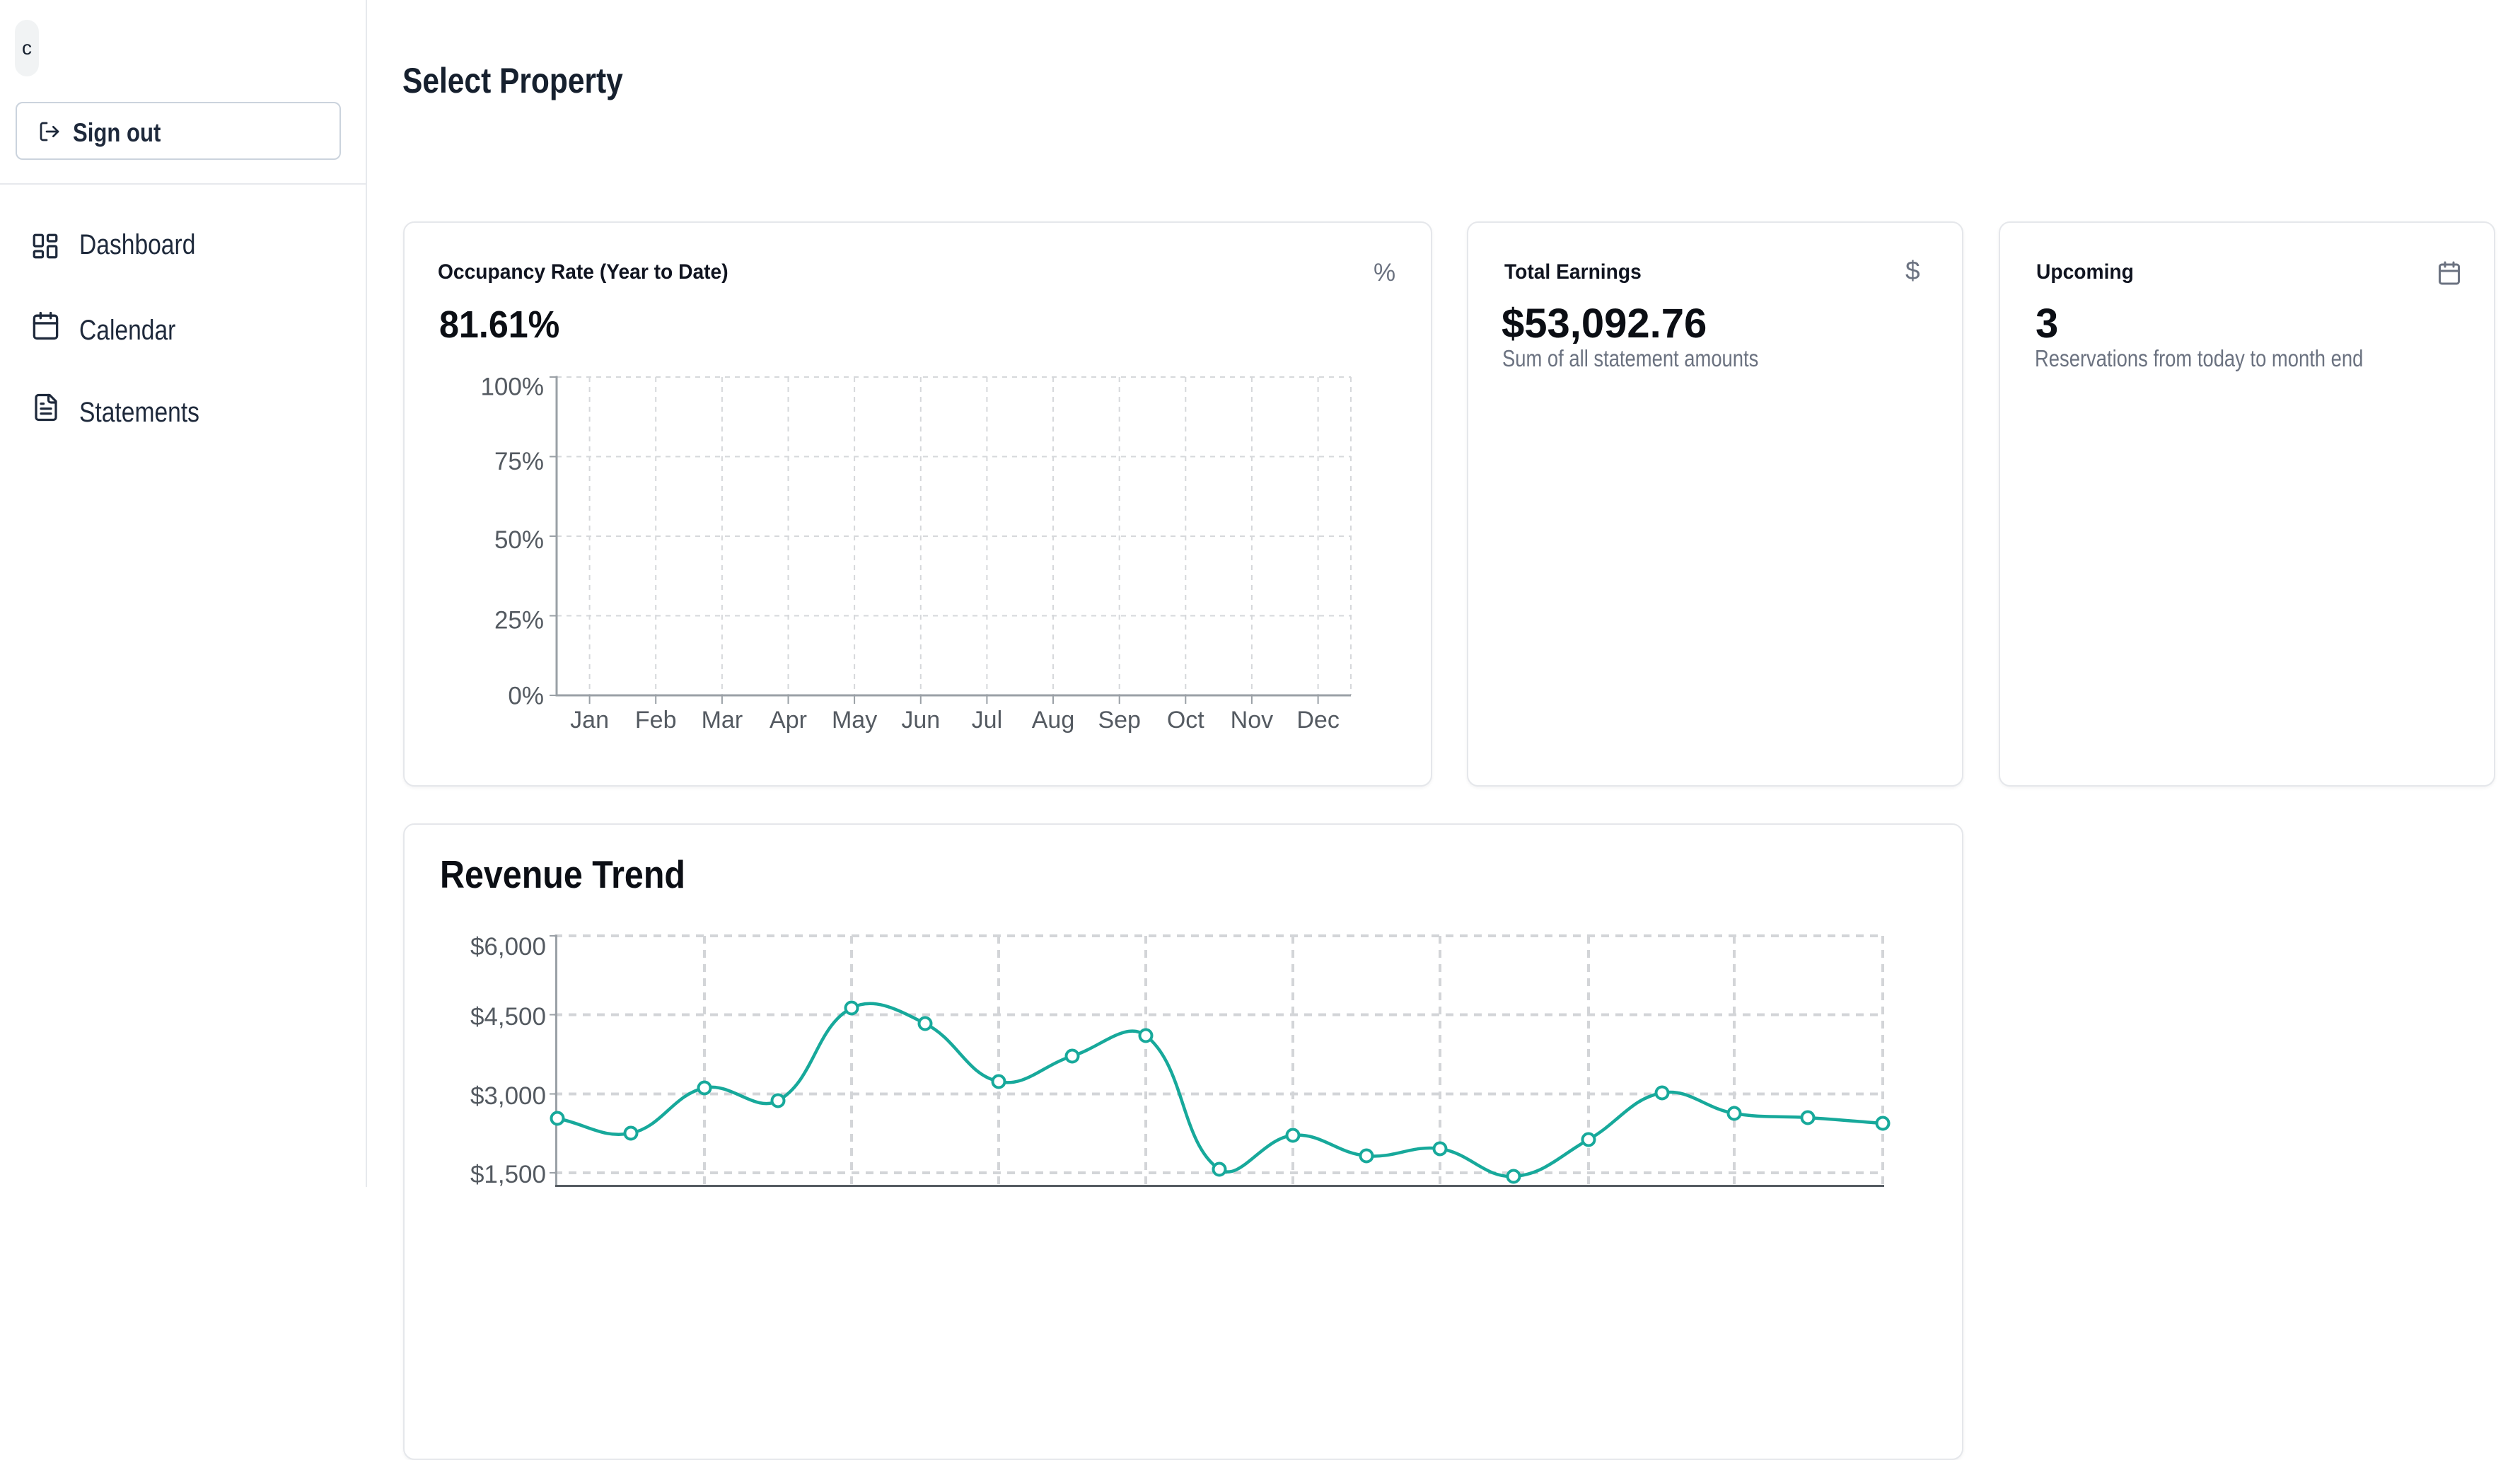 The width and height of the screenshot is (2520, 1460). What do you see at coordinates (855, 720) in the screenshot?
I see `svg-text: May` at bounding box center [855, 720].